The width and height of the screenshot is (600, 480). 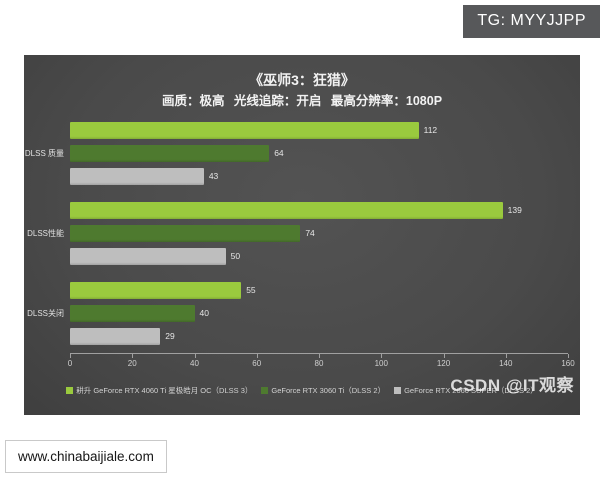 What do you see at coordinates (70, 363) in the screenshot?
I see `x-axis-tick-label: 0` at bounding box center [70, 363].